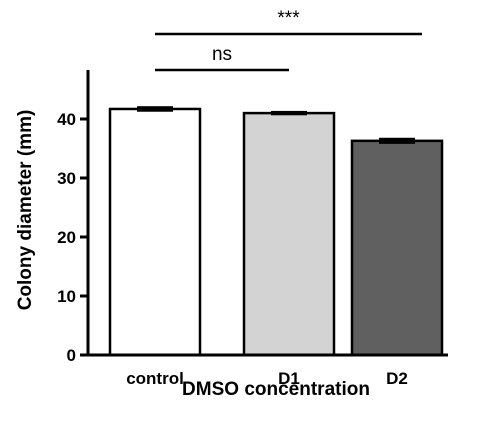  Describe the element at coordinates (155, 232) in the screenshot. I see `bar-control` at that location.